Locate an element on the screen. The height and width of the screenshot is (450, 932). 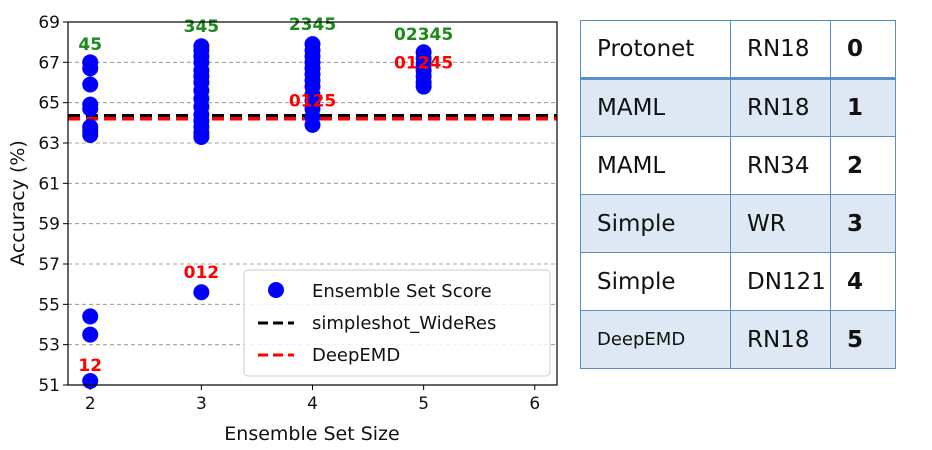
y-axis-ticks: 51 53 55 57 59 61 63 65 67 69 is located at coordinates (53, 204).